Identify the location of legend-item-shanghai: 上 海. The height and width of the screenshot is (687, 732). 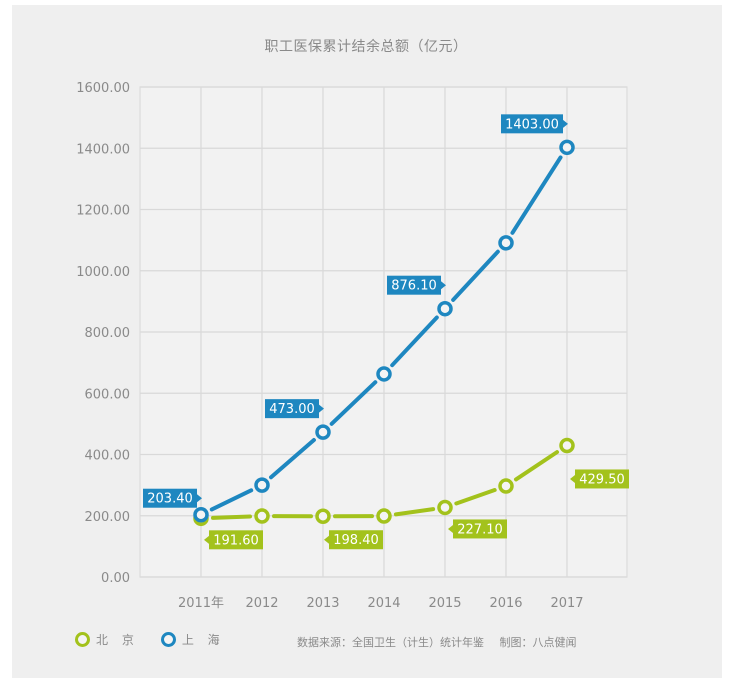
(192, 639).